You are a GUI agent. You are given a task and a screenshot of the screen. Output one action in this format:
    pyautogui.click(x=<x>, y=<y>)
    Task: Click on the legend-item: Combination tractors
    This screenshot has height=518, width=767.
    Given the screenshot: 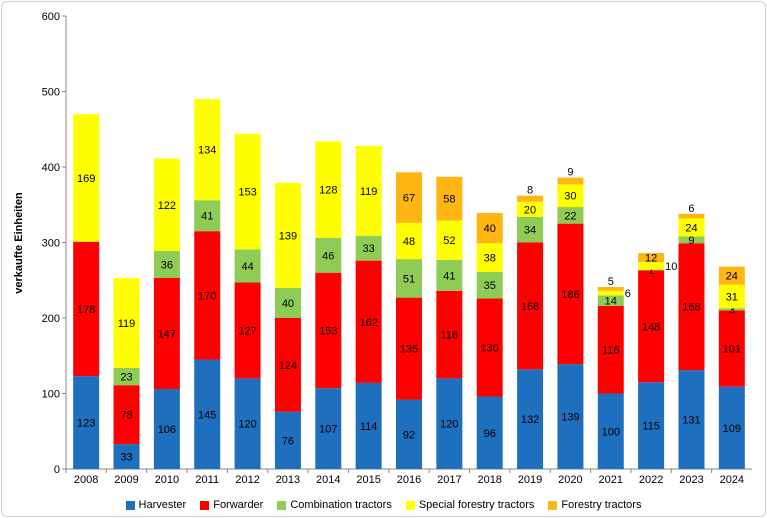 What is the action you would take?
    pyautogui.click(x=334, y=505)
    